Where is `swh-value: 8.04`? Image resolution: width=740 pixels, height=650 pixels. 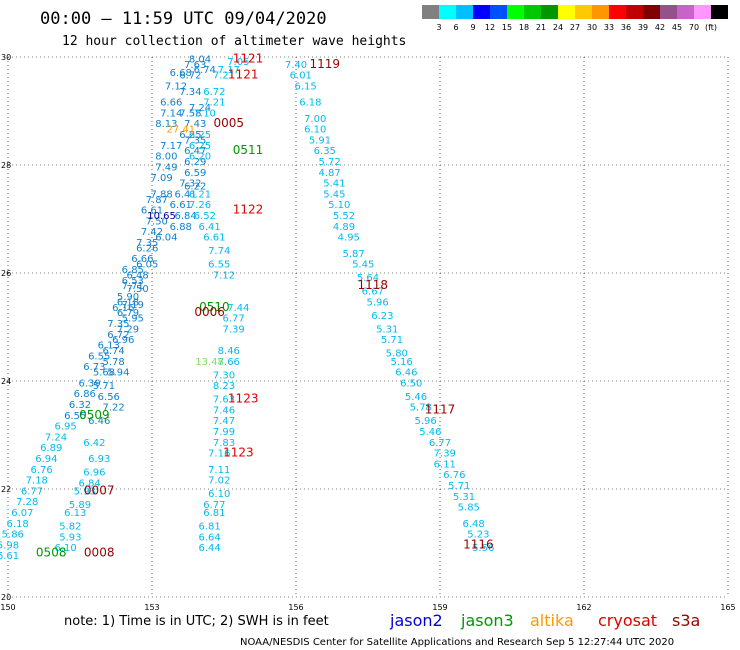
swh-value: 8.04 is located at coordinates (200, 59).